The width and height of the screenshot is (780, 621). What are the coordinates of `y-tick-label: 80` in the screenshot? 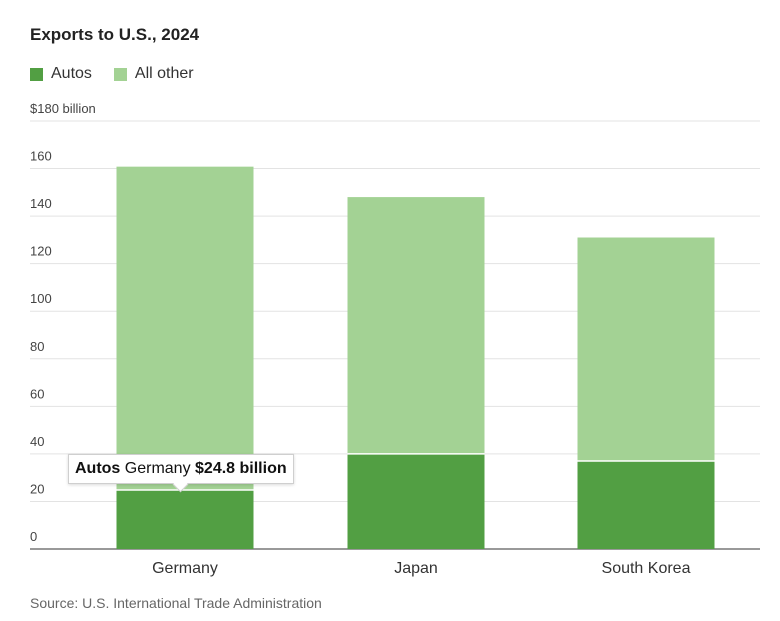 It's located at (37, 346).